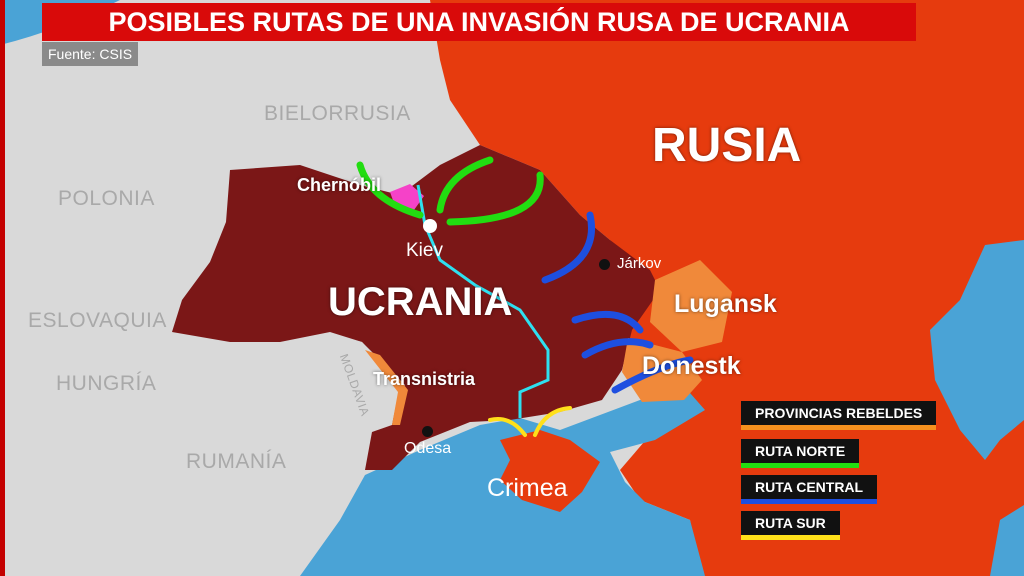  Describe the element at coordinates (839, 413) in the screenshot. I see `legend-label: PROVINCIAS REBELDES` at that location.